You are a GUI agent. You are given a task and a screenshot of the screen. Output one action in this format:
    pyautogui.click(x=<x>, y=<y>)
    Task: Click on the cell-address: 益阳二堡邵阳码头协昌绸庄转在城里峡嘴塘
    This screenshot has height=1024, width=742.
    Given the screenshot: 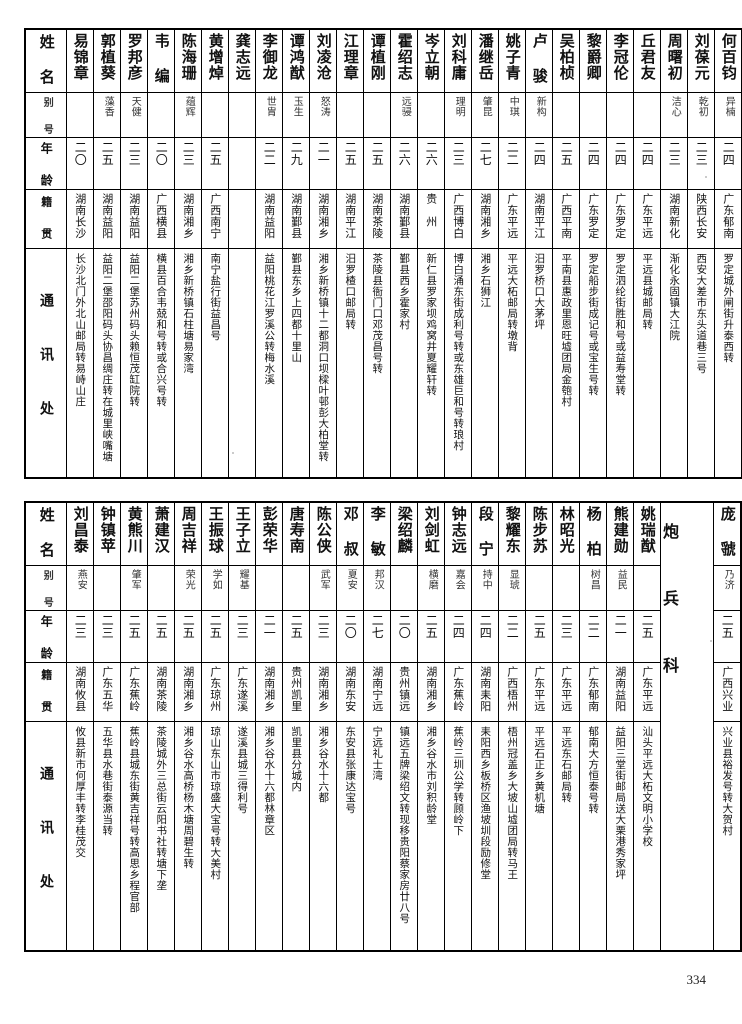 What is the action you would take?
    pyautogui.click(x=107, y=363)
    